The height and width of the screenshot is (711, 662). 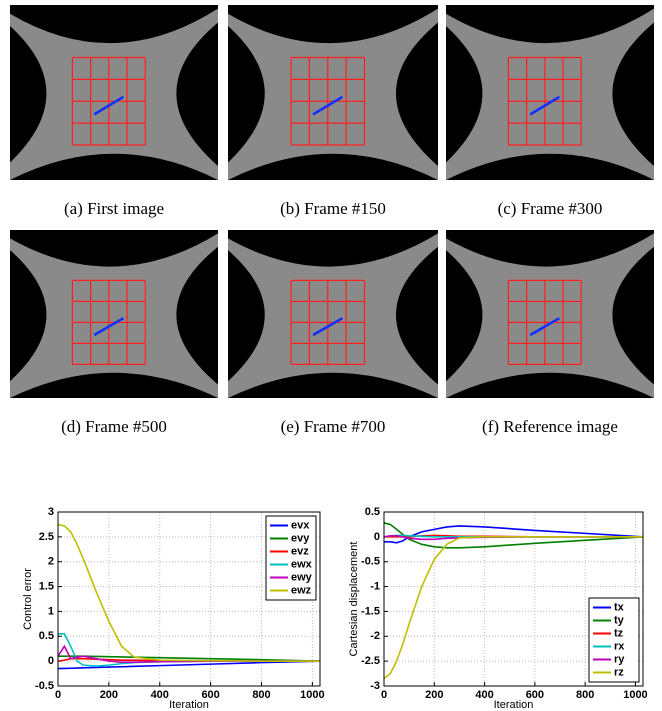 I want to click on caption: (c) Frame #300, so click(x=550, y=208).